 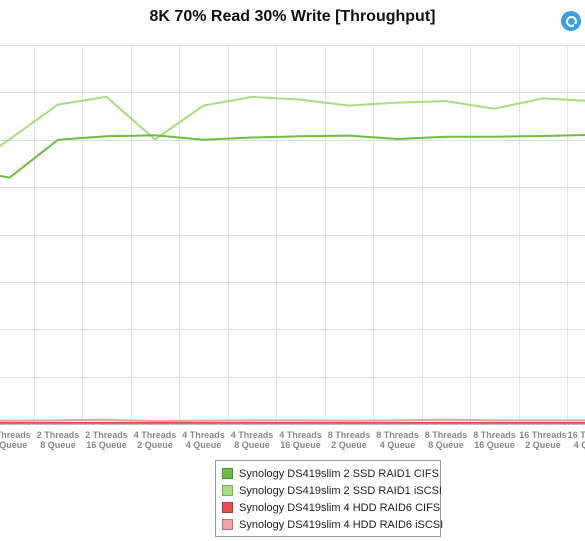 I want to click on legend-item-hdd-cifs: Synology DS419slim 4 HDD RAID6 CIFS, so click(x=331, y=507).